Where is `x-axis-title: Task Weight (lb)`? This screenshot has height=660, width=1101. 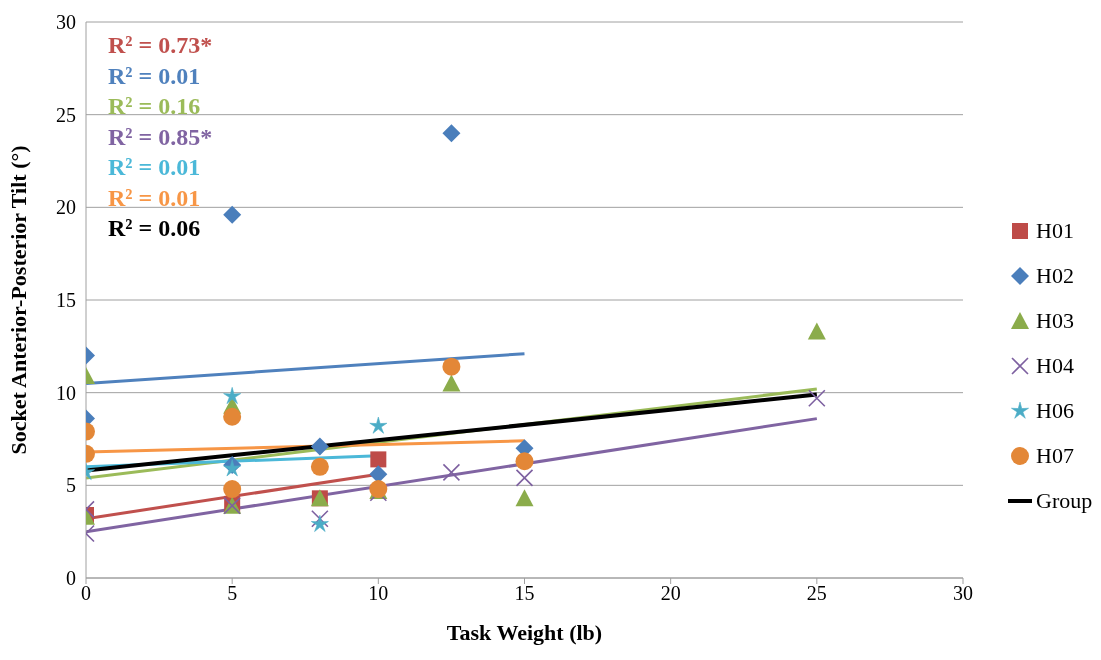
x-axis-title: Task Weight (lb) is located at coordinates (524, 632).